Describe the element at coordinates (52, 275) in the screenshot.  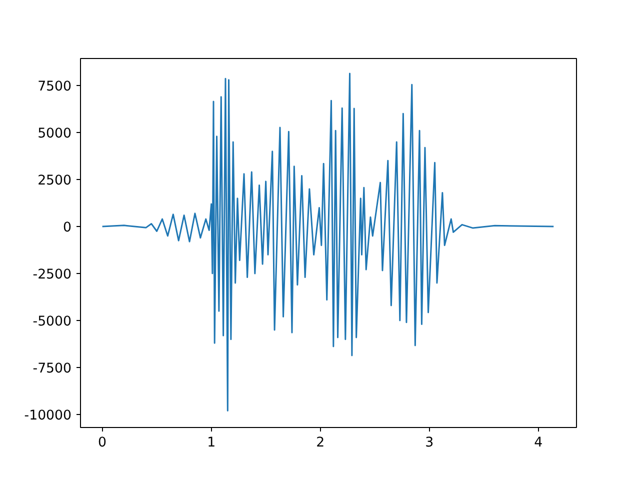
I see `y-tick-label: -2500` at that location.